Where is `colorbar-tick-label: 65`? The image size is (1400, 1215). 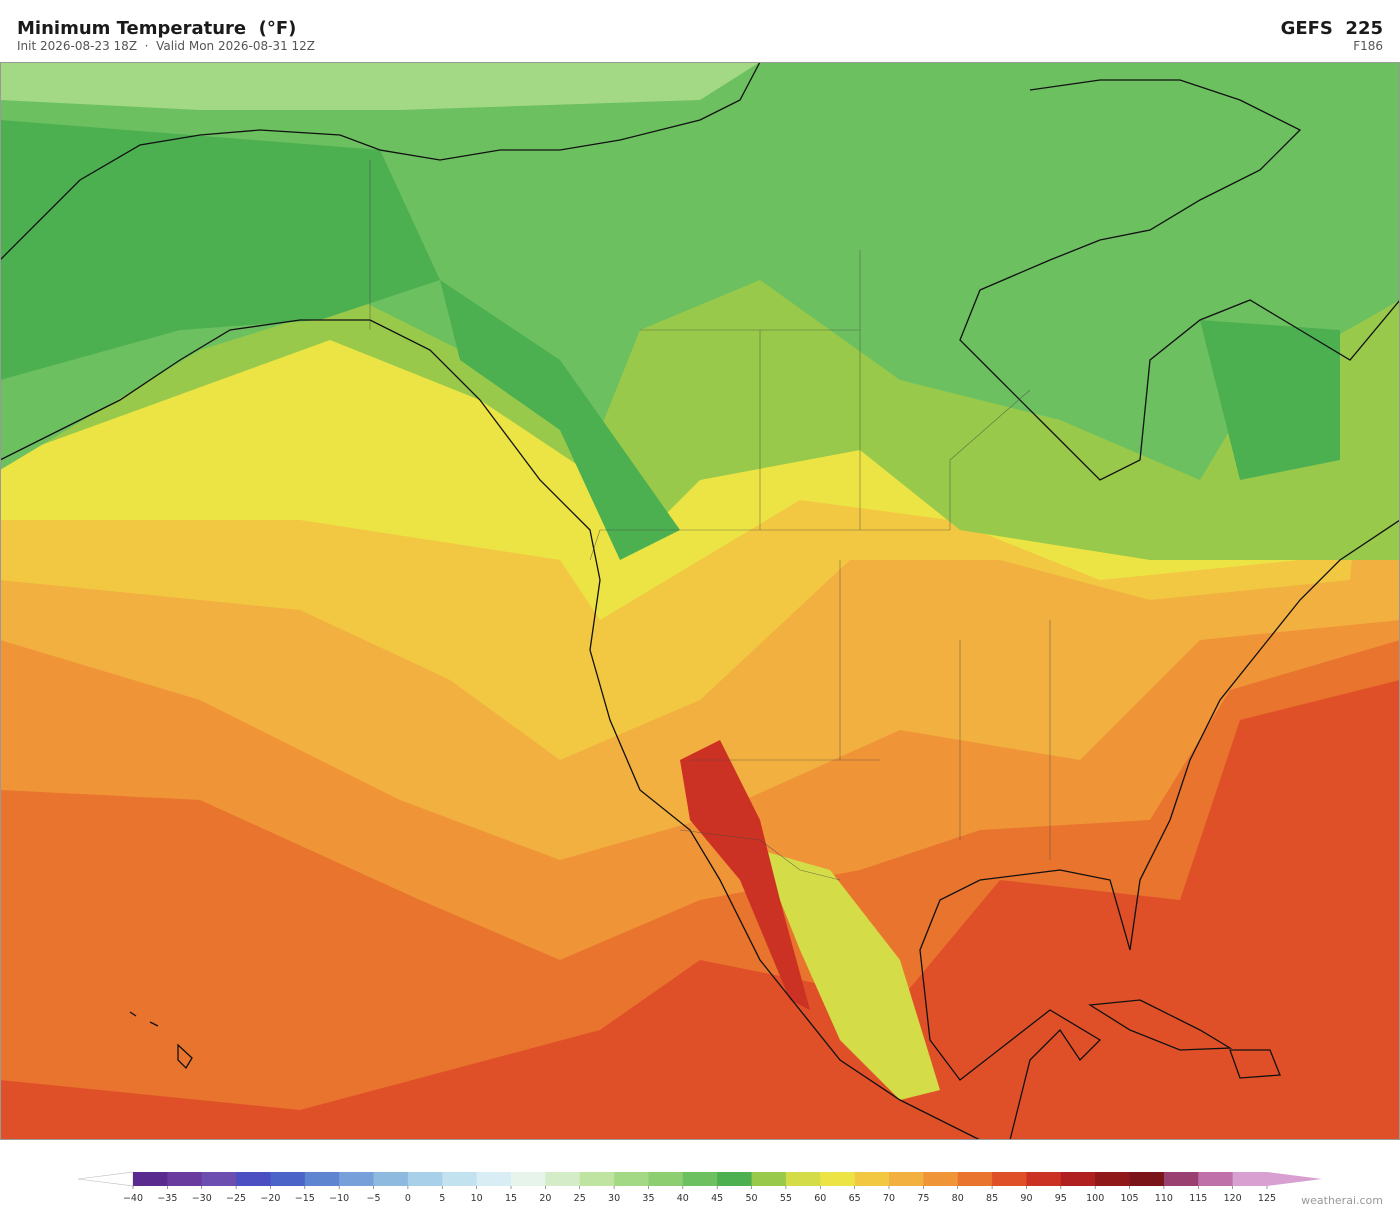
colorbar-tick-label: 65 is located at coordinates (855, 1198).